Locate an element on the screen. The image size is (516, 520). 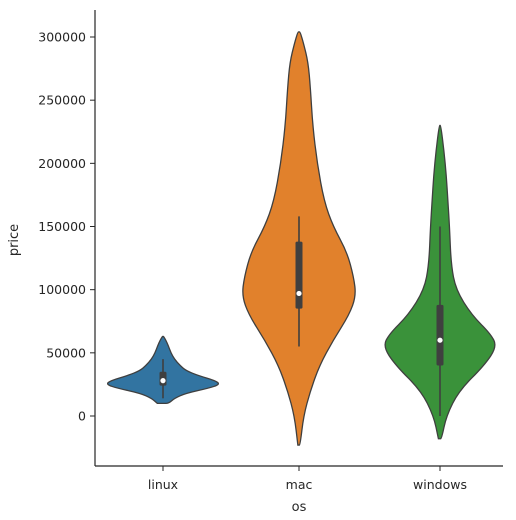
median-dot-windows is located at coordinates (440, 340).